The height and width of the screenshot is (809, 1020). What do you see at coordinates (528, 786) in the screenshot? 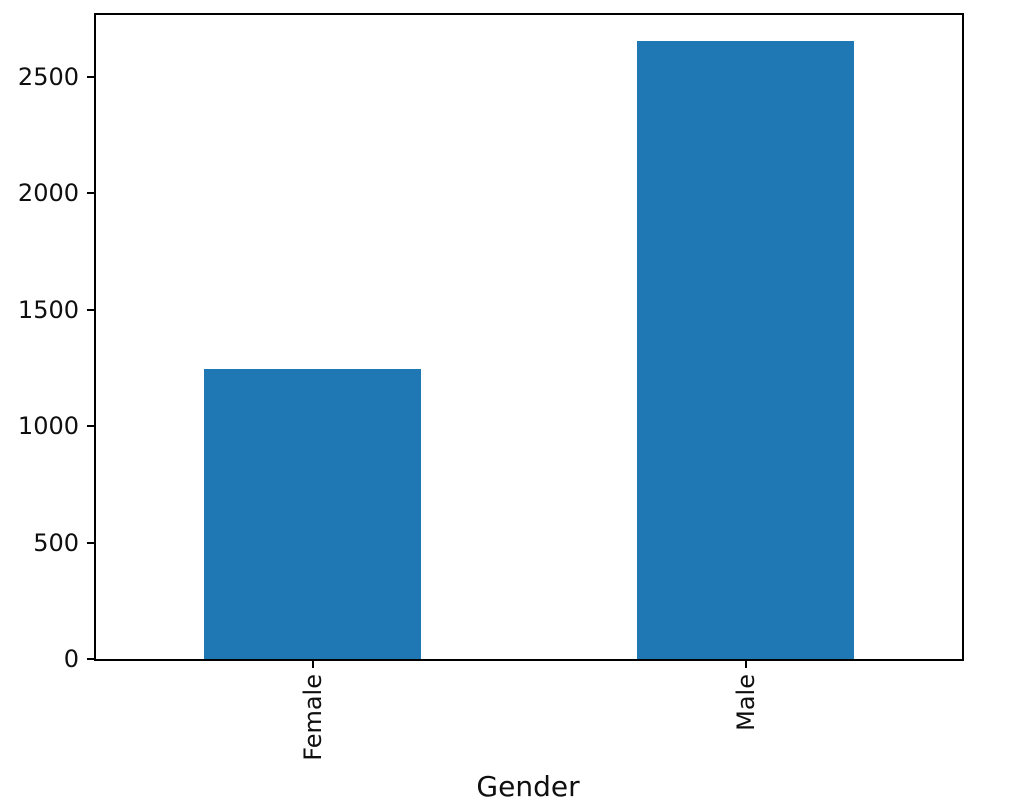
I see `x-axis-label: Gender` at bounding box center [528, 786].